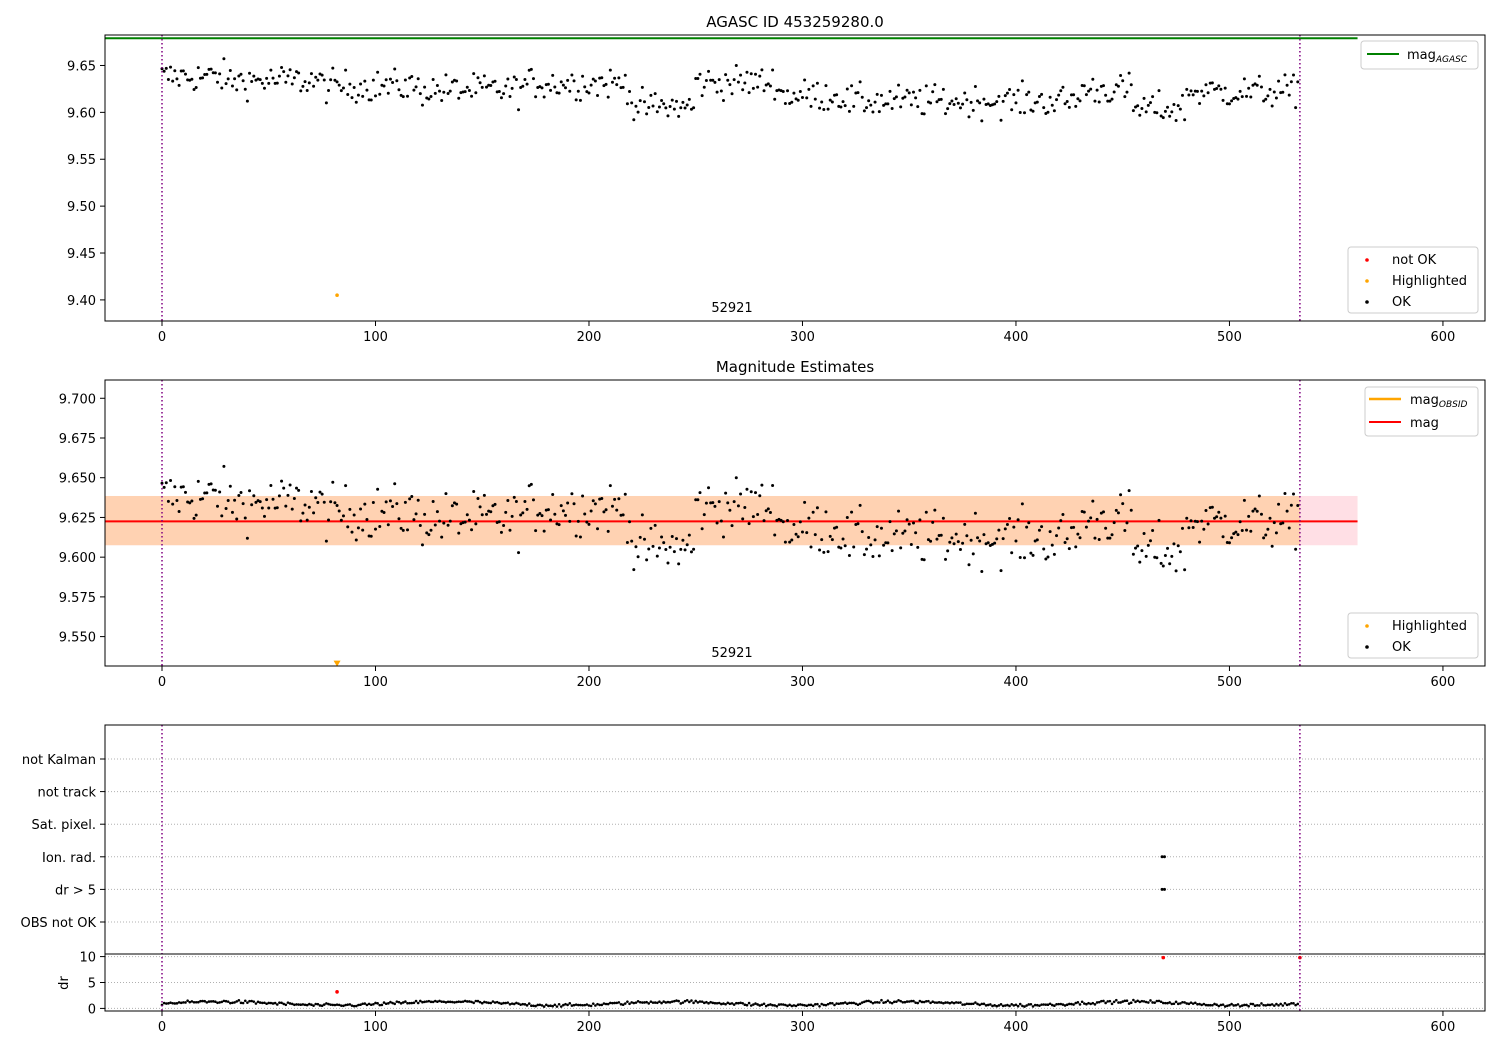  Describe the element at coordinates (81, 66) in the screenshot. I see `y-tick-label: 9.65` at that location.